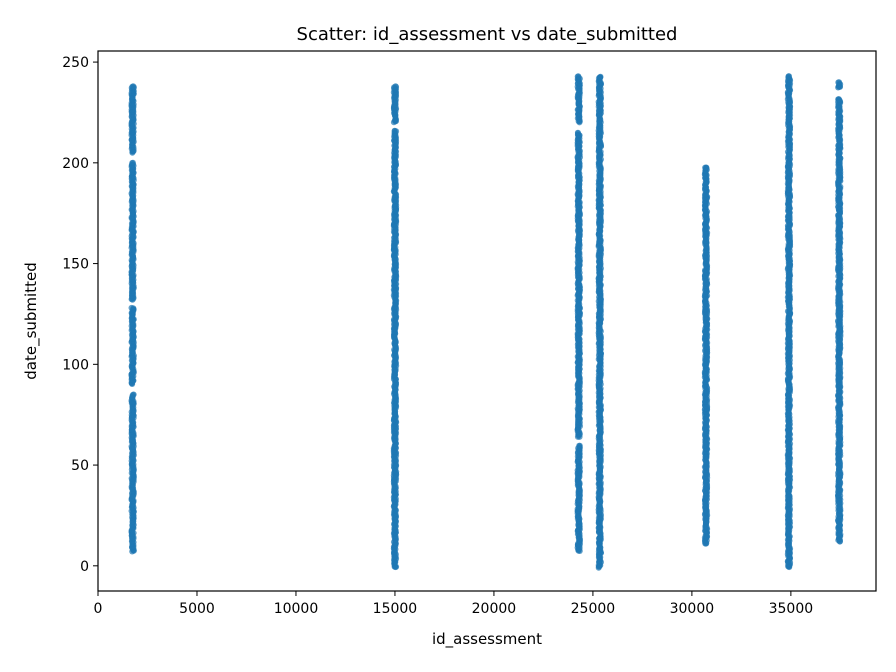 The height and width of the screenshot is (672, 896). I want to click on y-tick-label: 150, so click(75, 265).